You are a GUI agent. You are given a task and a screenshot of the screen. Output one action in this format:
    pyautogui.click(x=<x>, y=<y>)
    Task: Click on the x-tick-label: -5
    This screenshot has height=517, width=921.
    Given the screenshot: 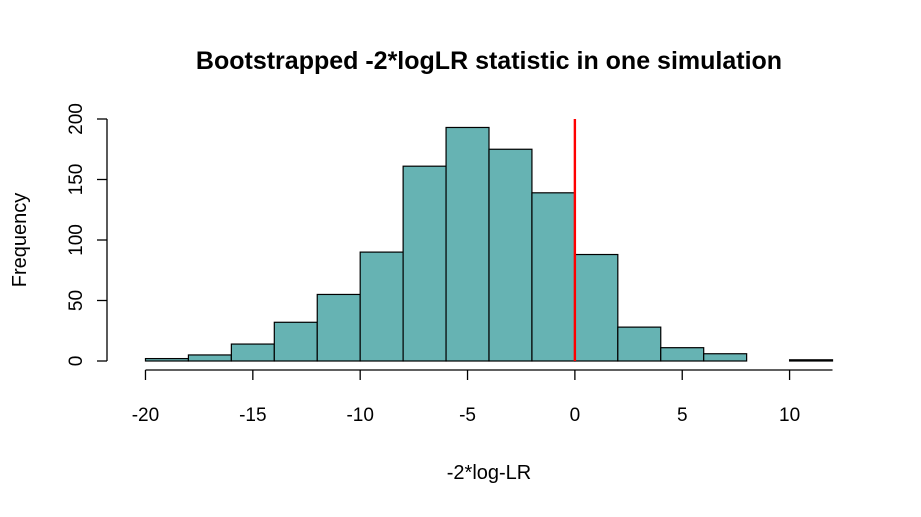 What is the action you would take?
    pyautogui.click(x=467, y=415)
    